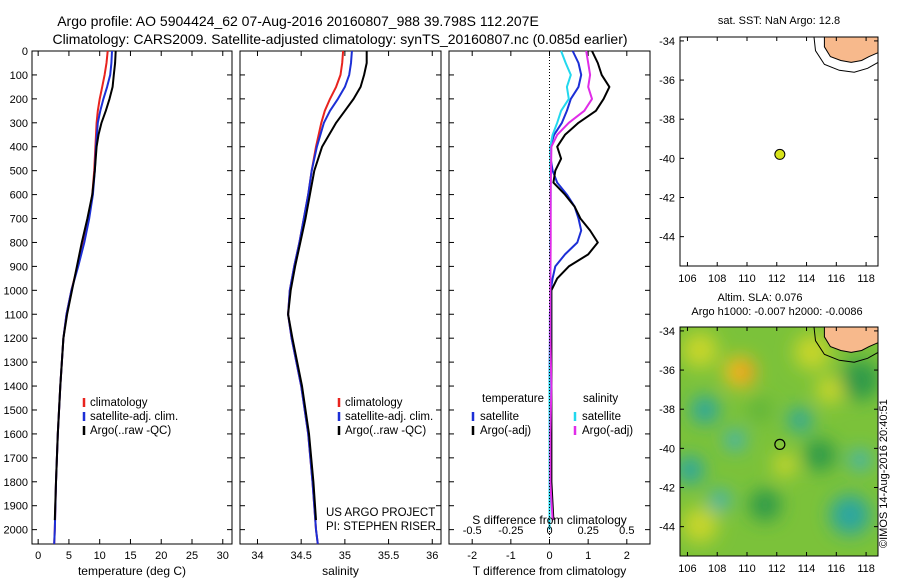 The width and height of the screenshot is (900, 580). Describe the element at coordinates (223, 556) in the screenshot. I see `temperature-xtick-label: 30` at that location.